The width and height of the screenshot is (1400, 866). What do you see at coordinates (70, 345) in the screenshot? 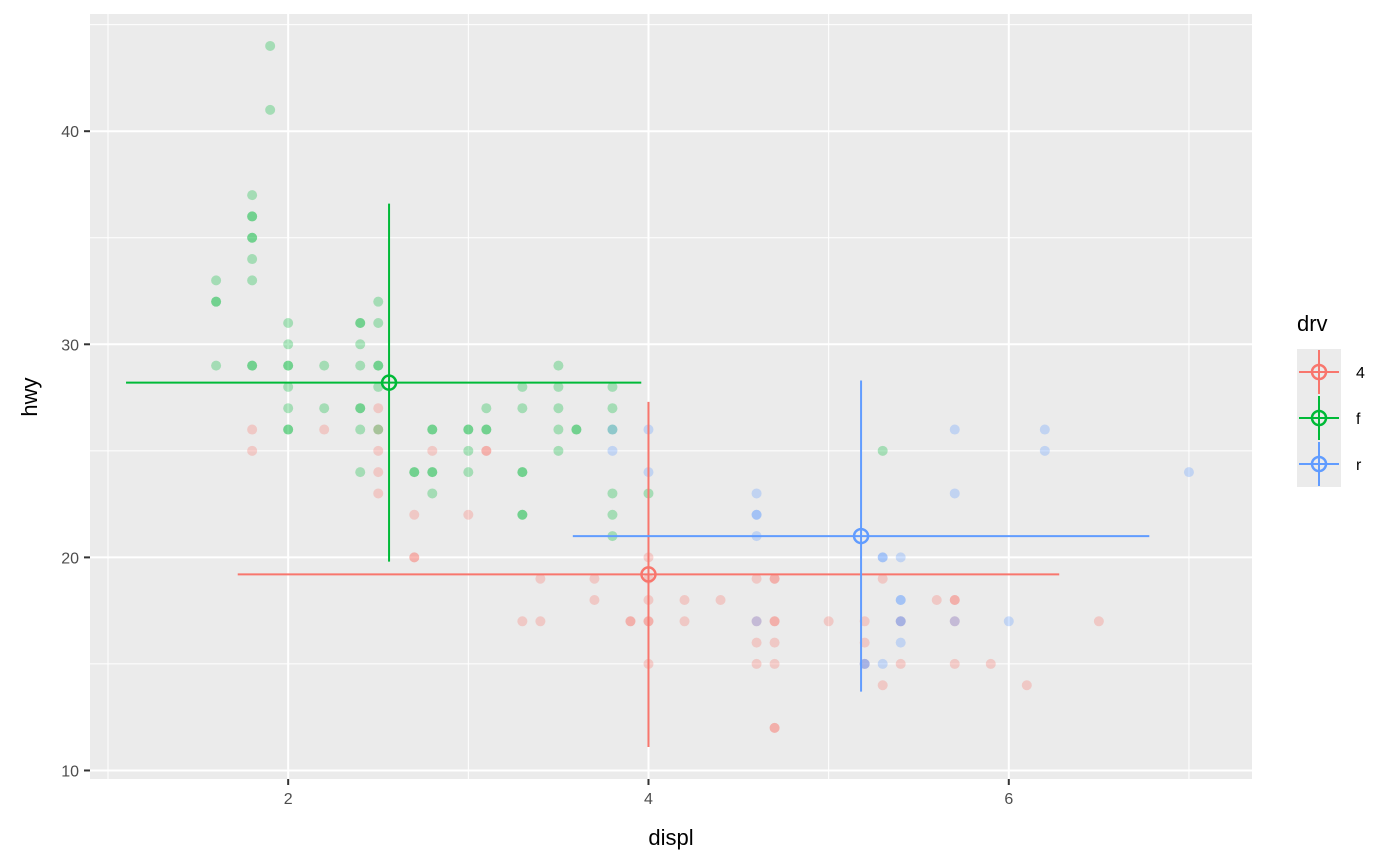
I see `y-tick-label: 30` at bounding box center [70, 345].